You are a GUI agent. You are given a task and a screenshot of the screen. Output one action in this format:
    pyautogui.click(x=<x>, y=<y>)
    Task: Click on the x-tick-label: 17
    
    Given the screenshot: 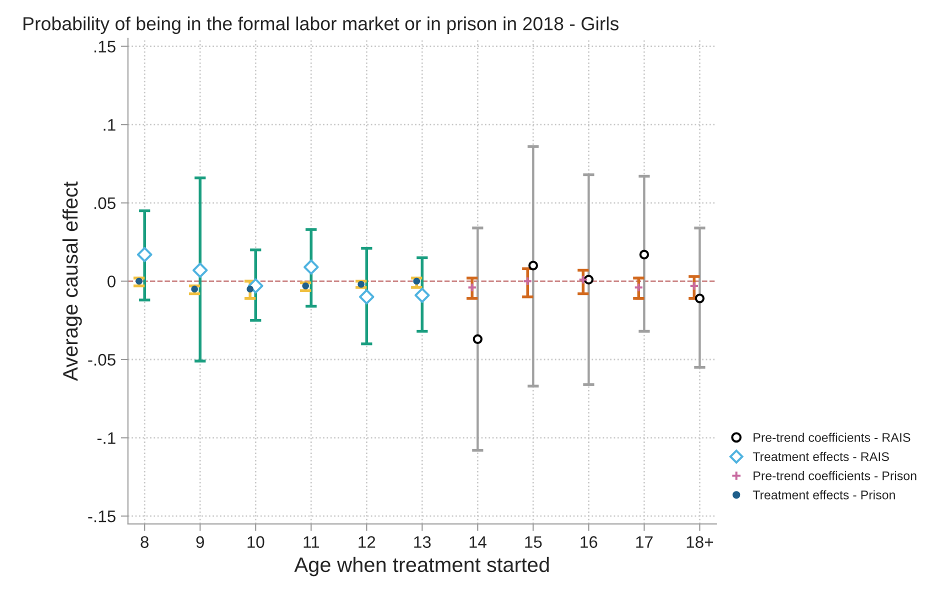 What is the action you would take?
    pyautogui.click(x=644, y=542)
    